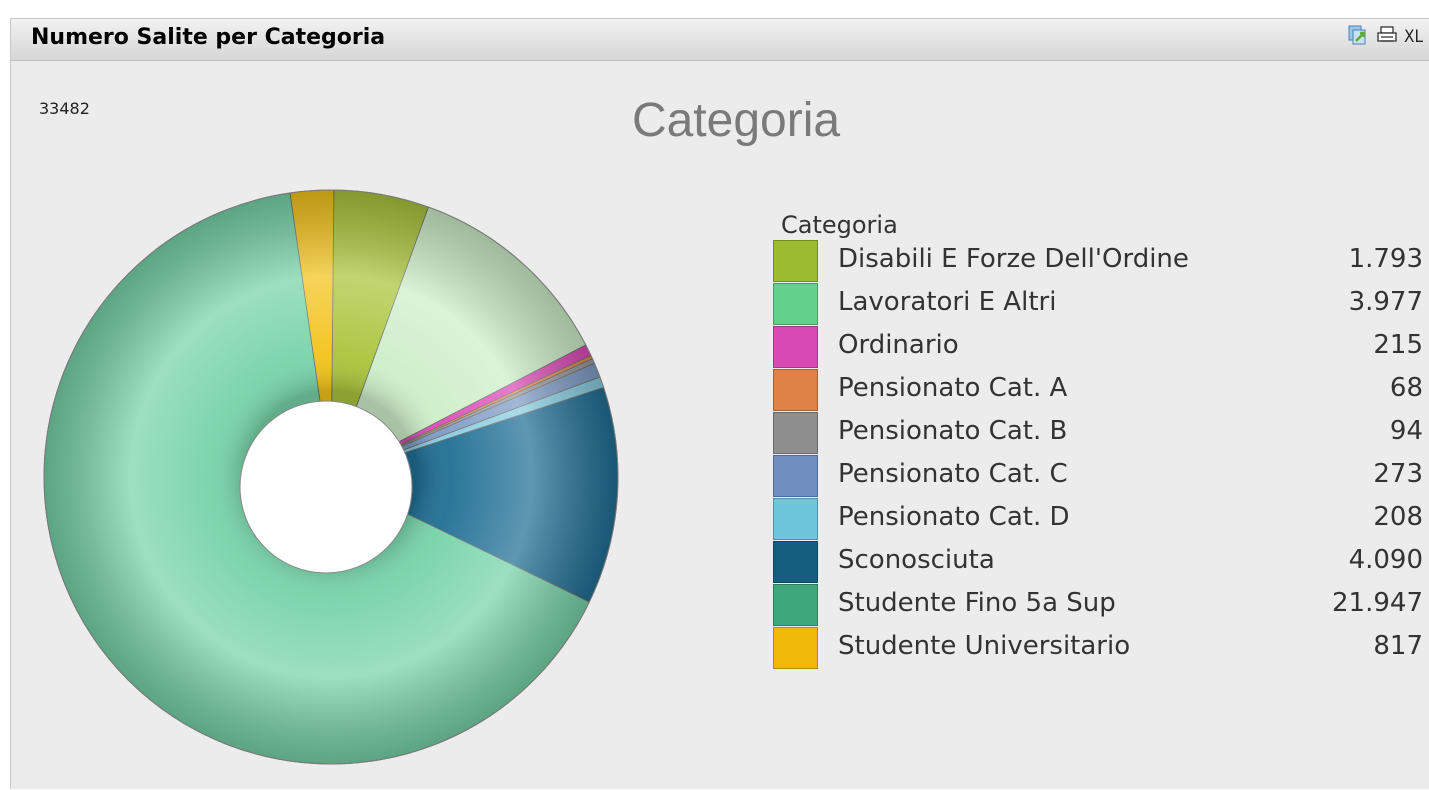 The width and height of the screenshot is (1429, 790). I want to click on legend-label: Pensionato Cat. C, so click(953, 474).